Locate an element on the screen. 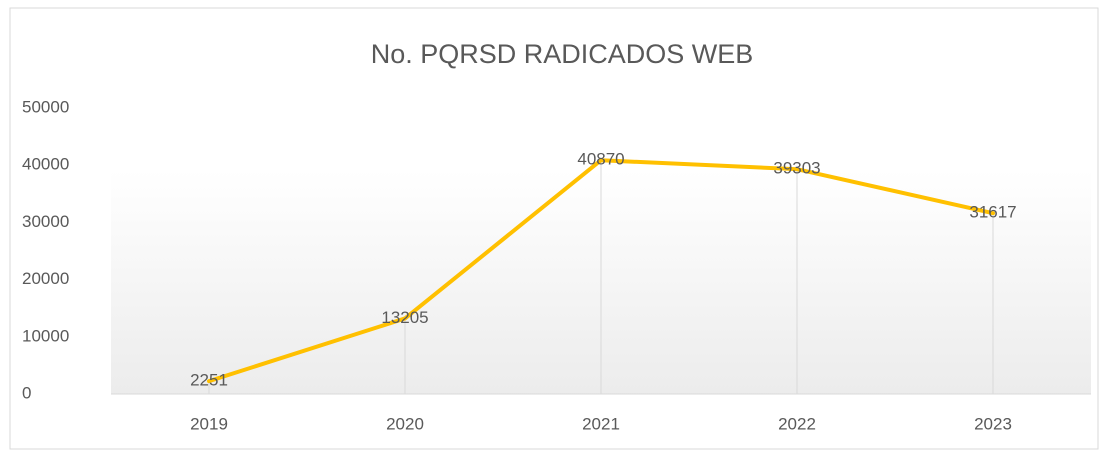 This screenshot has width=1109, height=450. y-tick-label: 50000 is located at coordinates (45, 106).